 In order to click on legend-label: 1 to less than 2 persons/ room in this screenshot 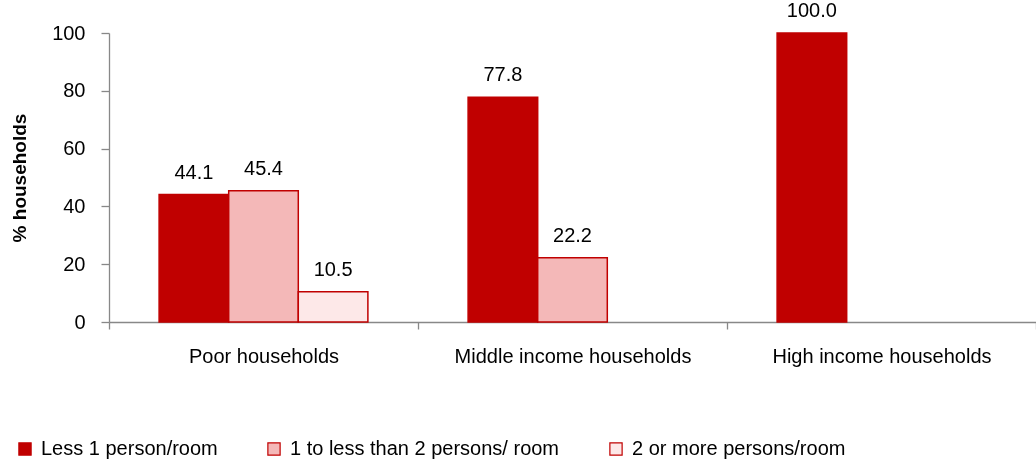, I will do `click(425, 448)`.